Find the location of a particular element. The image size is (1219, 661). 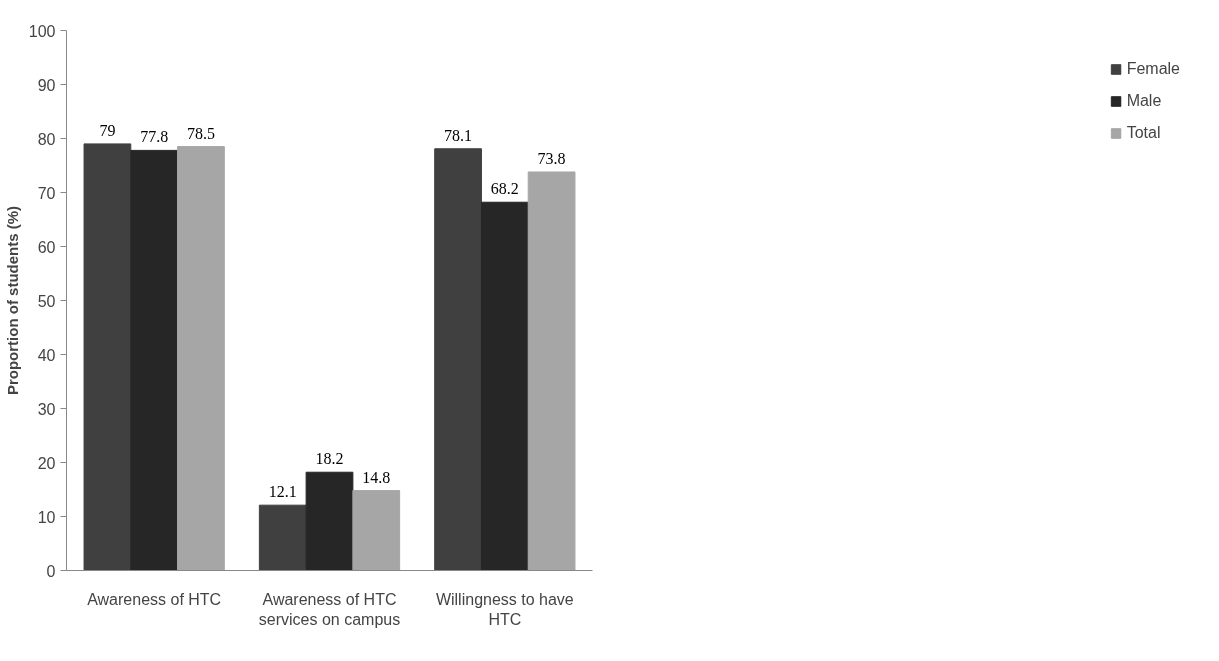

data-label: 18.2 is located at coordinates (329, 459).